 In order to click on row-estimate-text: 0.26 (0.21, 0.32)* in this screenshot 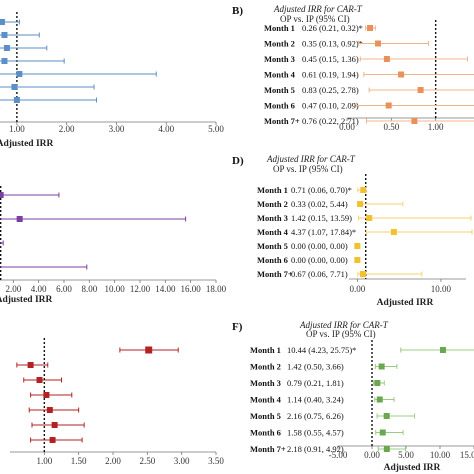, I will do `click(332, 28)`.